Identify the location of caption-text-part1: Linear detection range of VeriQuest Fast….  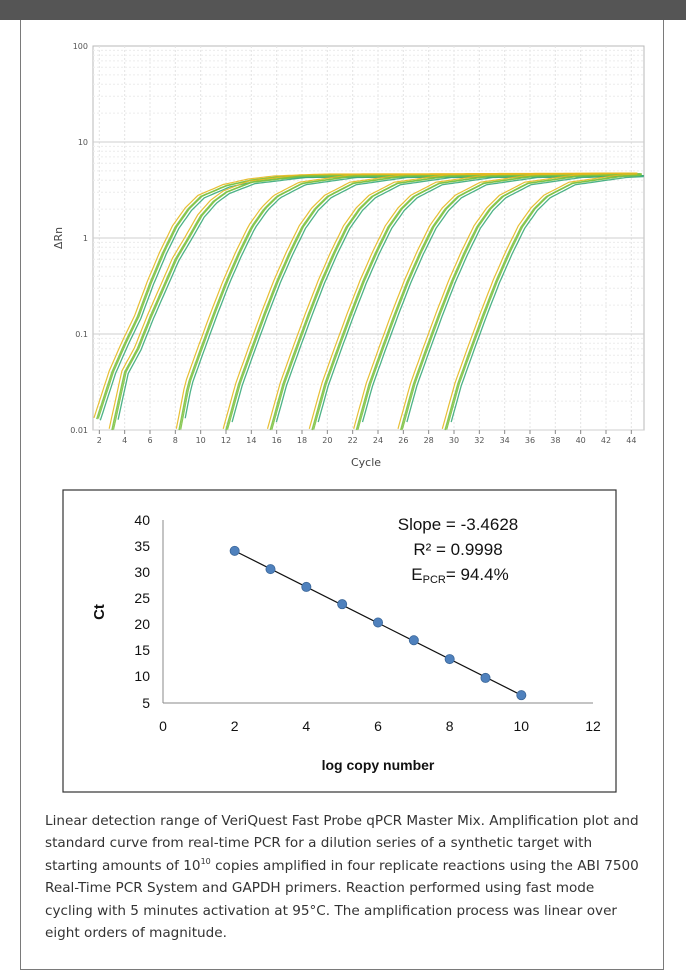
(342, 843).